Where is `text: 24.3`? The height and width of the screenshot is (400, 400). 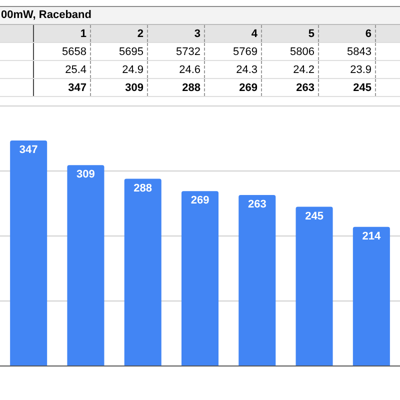 text: 24.3 is located at coordinates (232, 69).